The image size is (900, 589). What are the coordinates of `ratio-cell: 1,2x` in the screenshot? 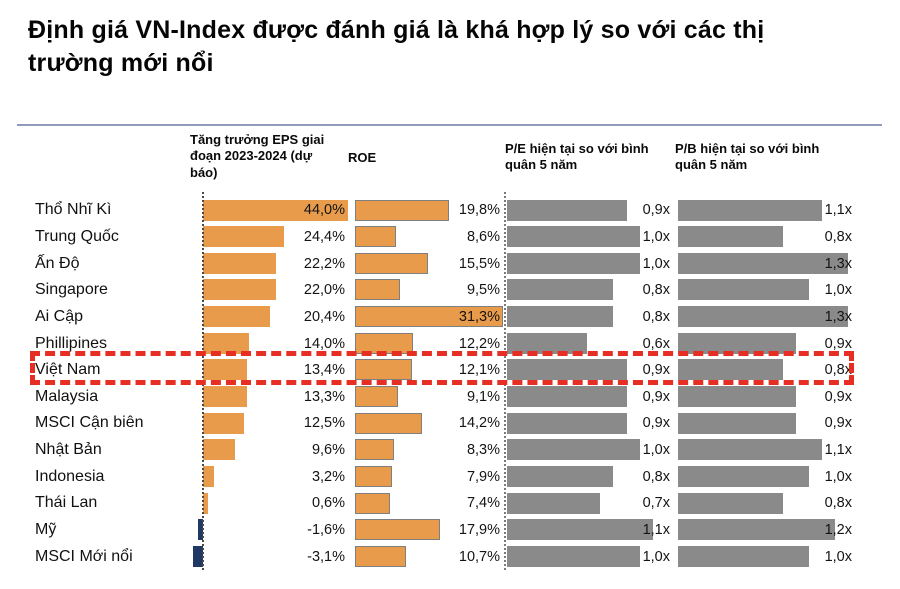 It's located at (765, 530).